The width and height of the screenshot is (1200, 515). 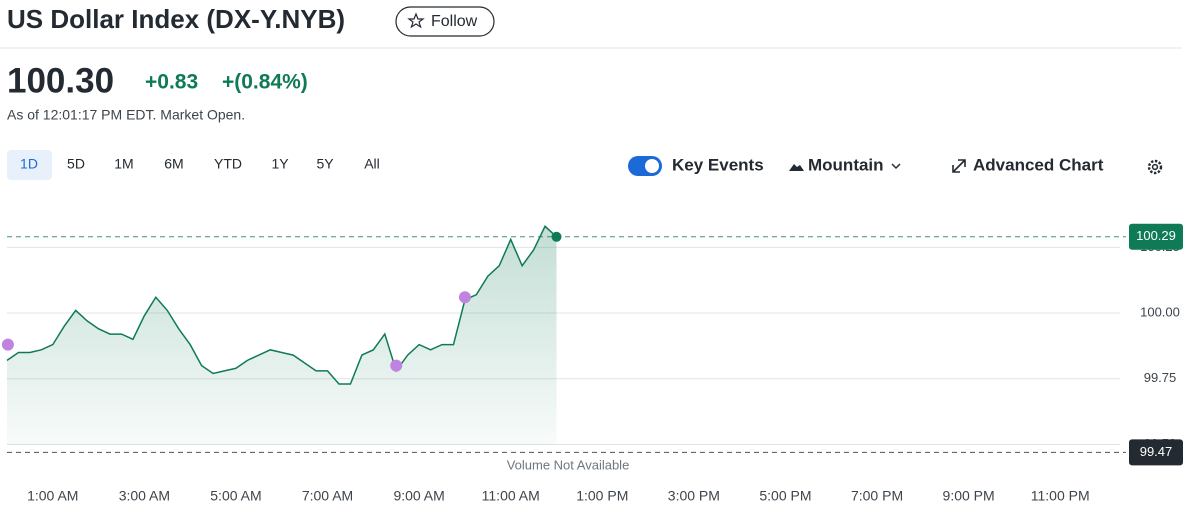 What do you see at coordinates (52, 496) in the screenshot?
I see `x-tick-label: 1:00 AM` at bounding box center [52, 496].